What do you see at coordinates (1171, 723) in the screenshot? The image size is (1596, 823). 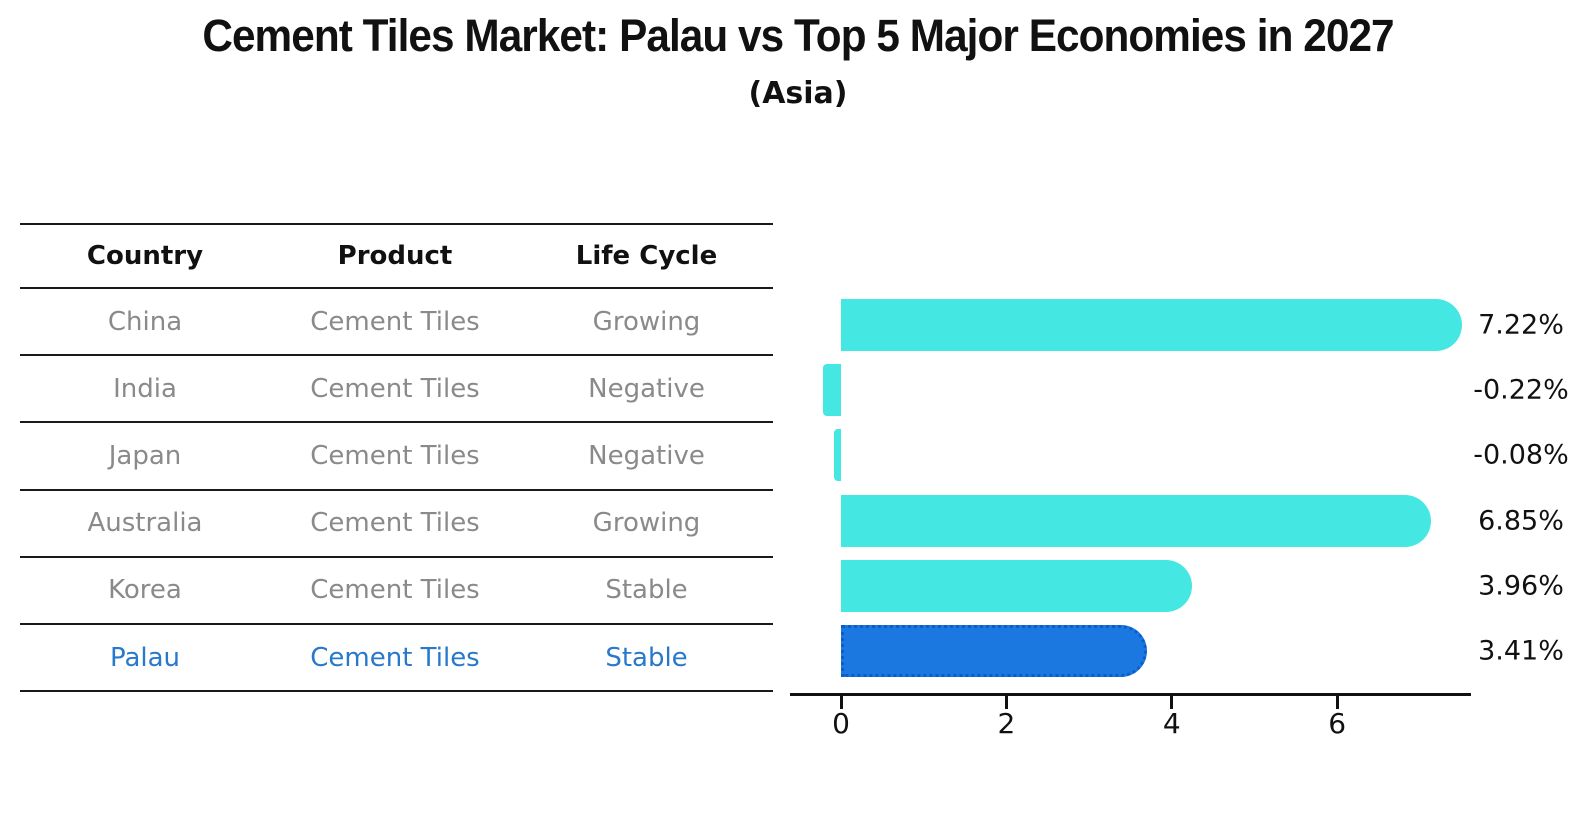 I see `x-axis-tick-label: 4` at bounding box center [1171, 723].